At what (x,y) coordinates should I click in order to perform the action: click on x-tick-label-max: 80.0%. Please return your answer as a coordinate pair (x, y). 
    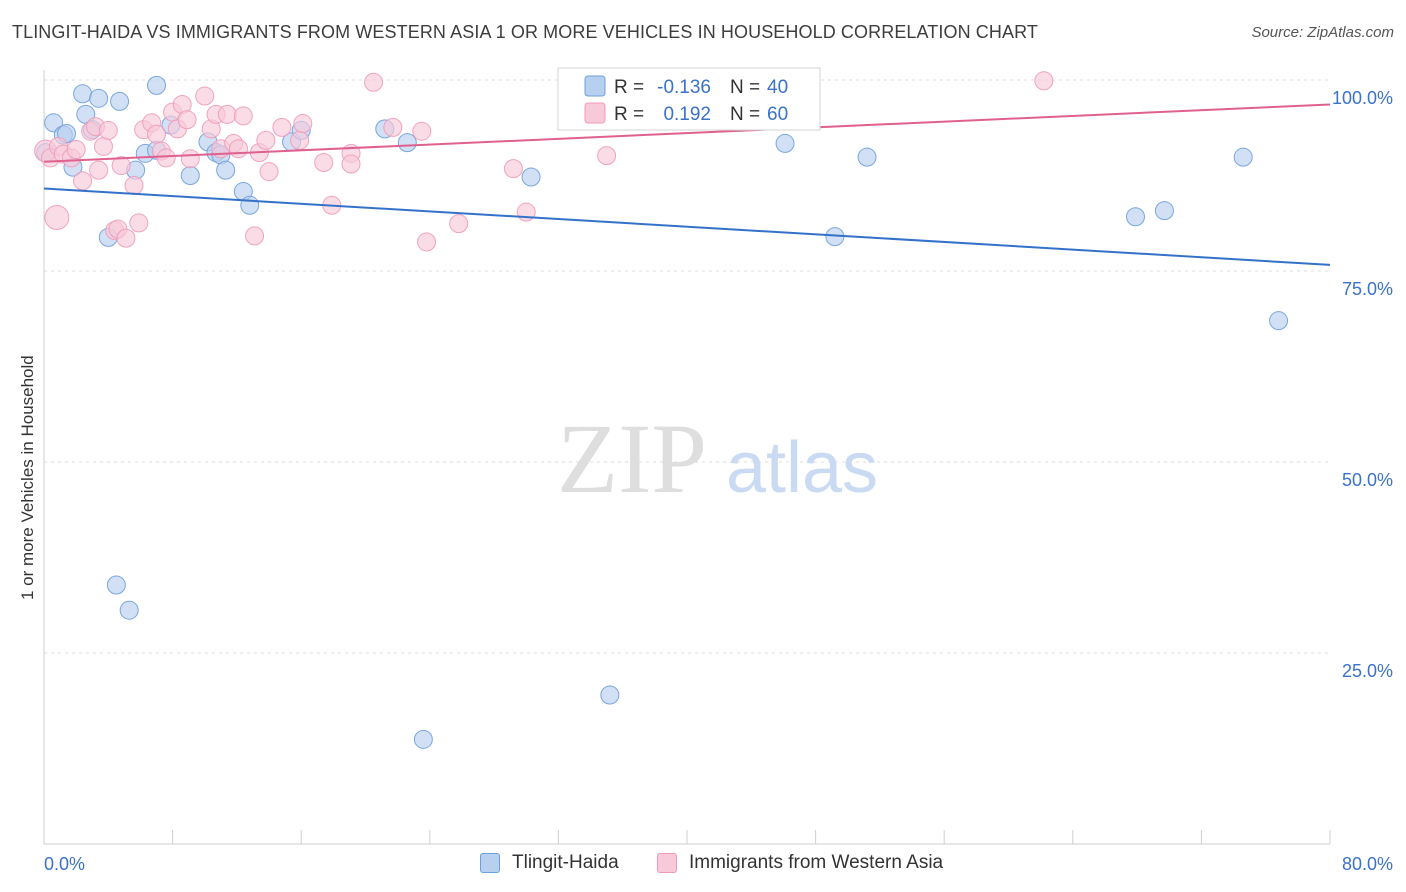
    Looking at the image, I should click on (1367, 864).